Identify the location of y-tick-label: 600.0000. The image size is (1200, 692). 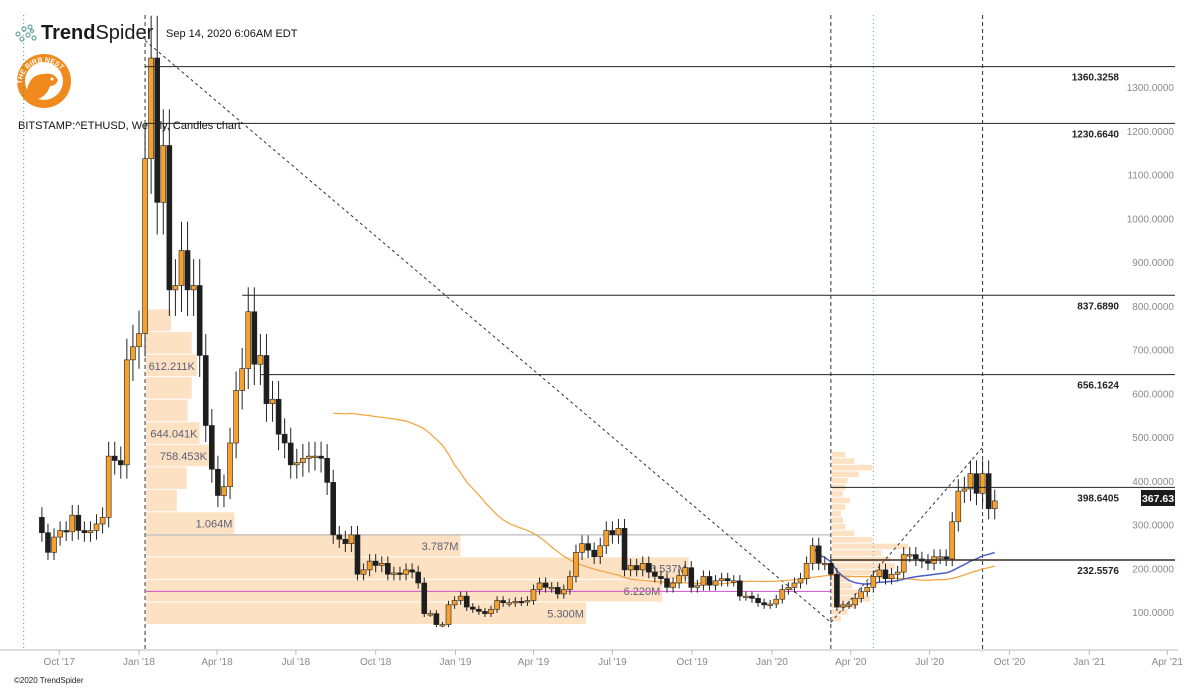
(1153, 394).